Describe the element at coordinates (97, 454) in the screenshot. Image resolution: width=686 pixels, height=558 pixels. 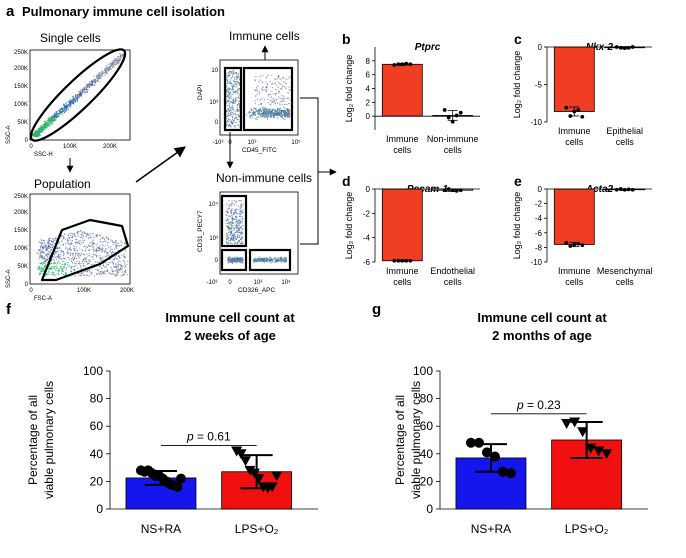
I see `y-tick-label: 40` at that location.